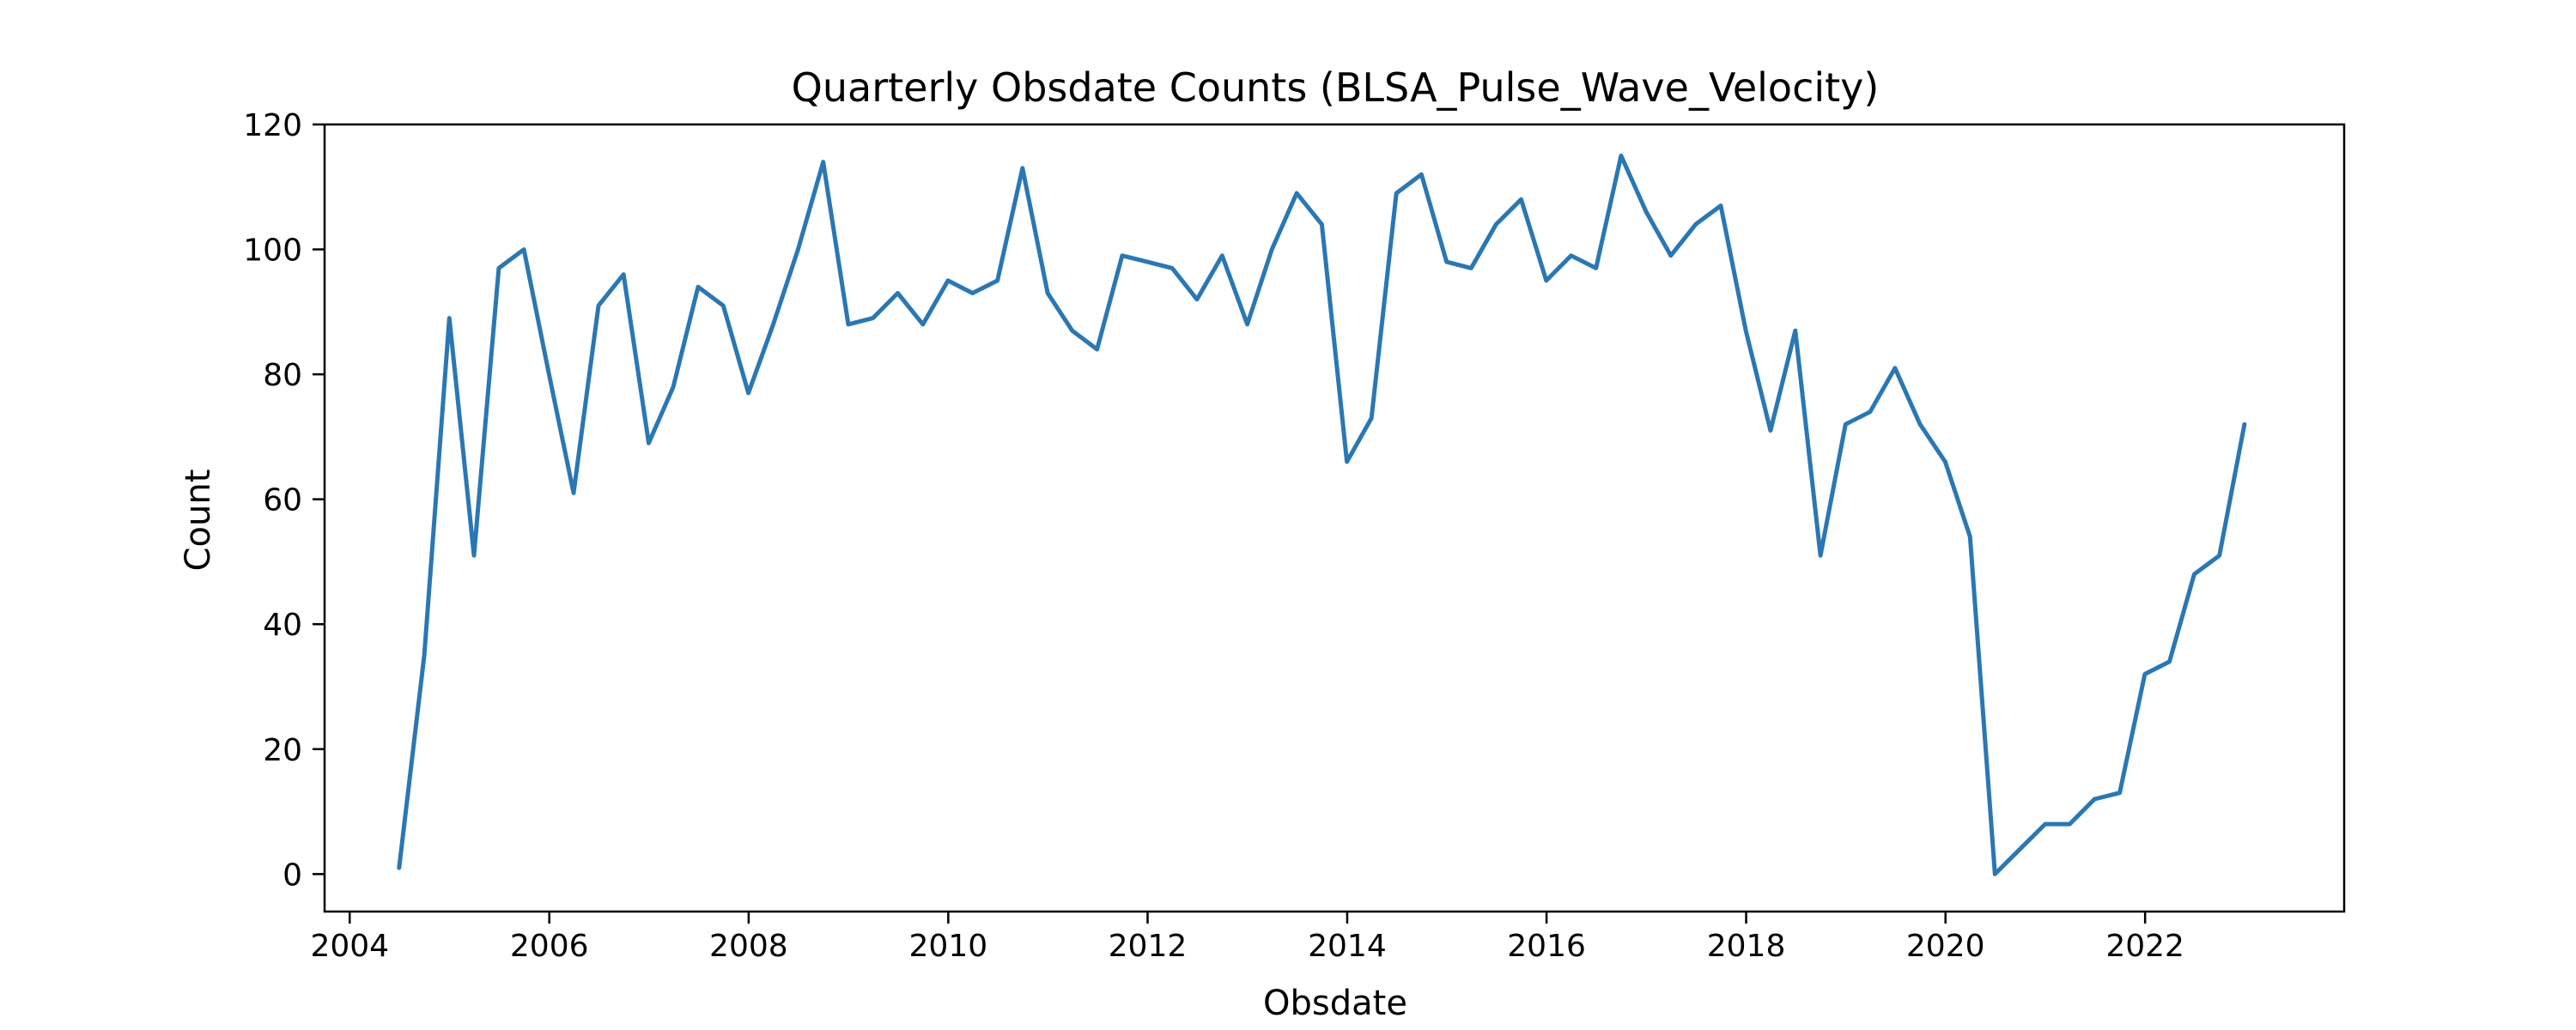 The height and width of the screenshot is (1030, 2576). I want to click on y-tick-label: 40, so click(282, 625).